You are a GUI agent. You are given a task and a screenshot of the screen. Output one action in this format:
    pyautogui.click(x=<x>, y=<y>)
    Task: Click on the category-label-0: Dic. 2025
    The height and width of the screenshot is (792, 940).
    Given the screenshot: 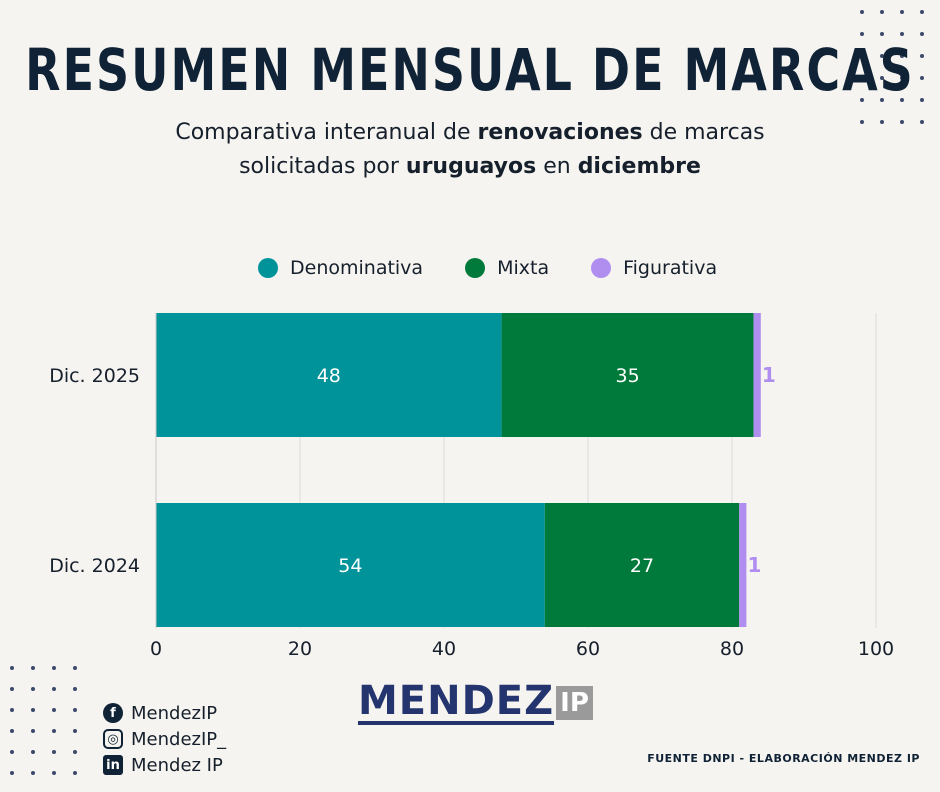 What is the action you would take?
    pyautogui.click(x=94, y=376)
    